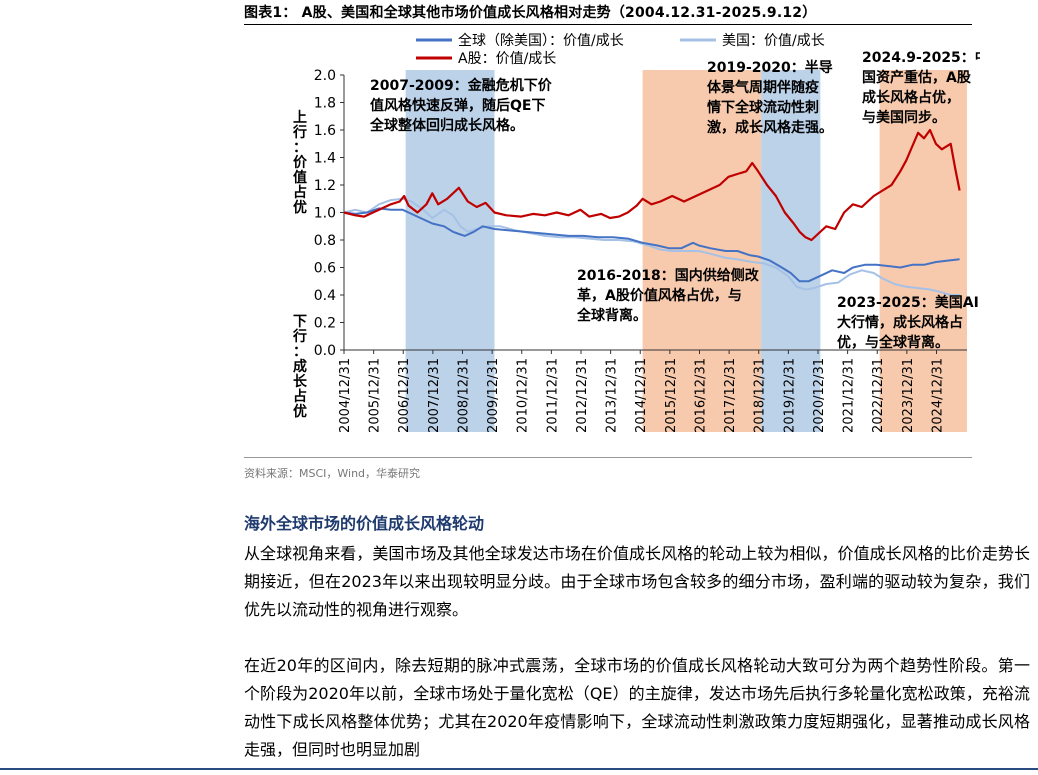 The height and width of the screenshot is (775, 1038). What do you see at coordinates (760, 395) in the screenshot?
I see `x-tick-label: 2018/12/31` at bounding box center [760, 395].